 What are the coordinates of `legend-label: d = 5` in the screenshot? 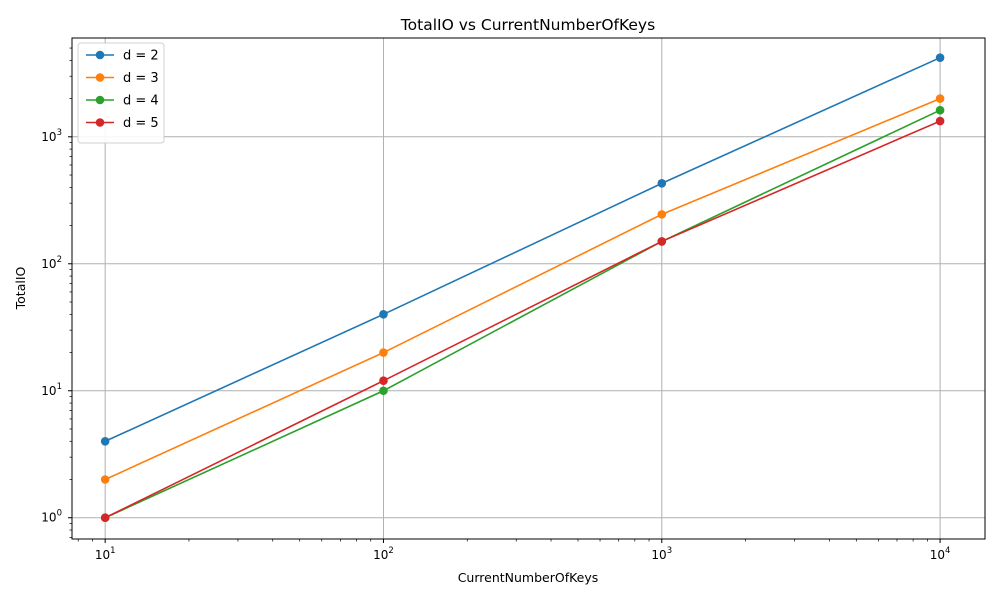 It's located at (141, 123).